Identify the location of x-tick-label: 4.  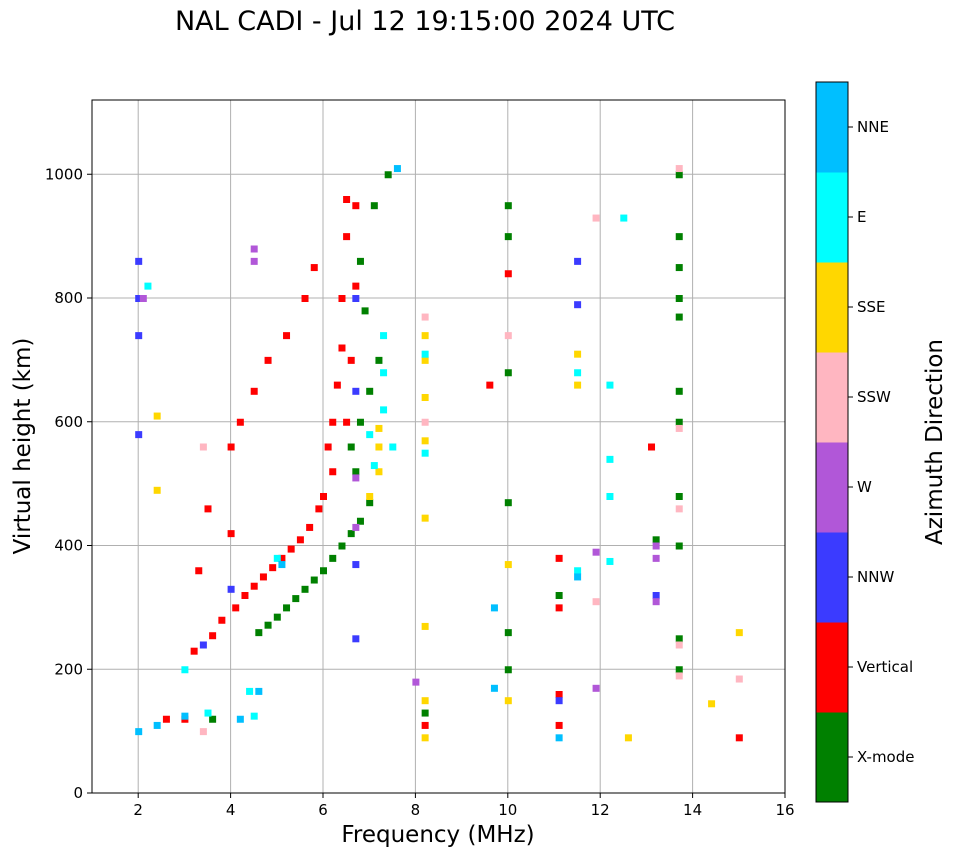
(231, 810).